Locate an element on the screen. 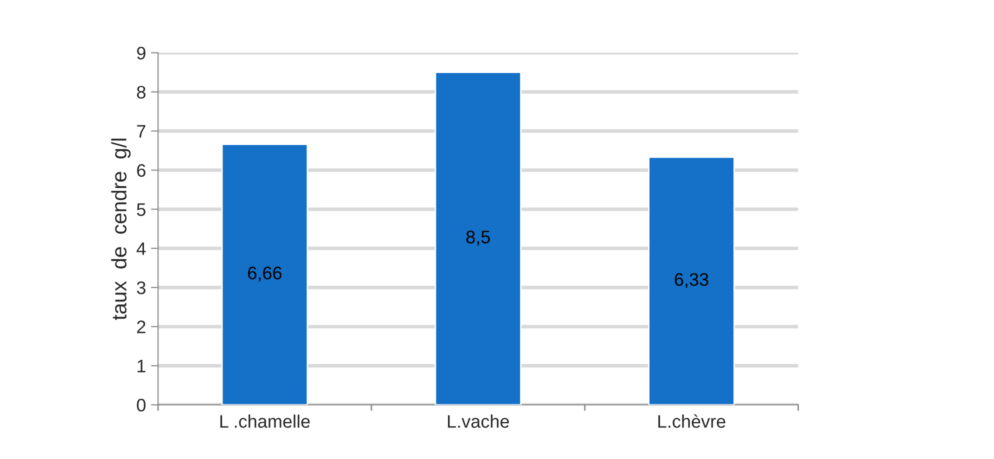 This screenshot has width=994, height=459. x-tick-label: L.vache is located at coordinates (478, 421).